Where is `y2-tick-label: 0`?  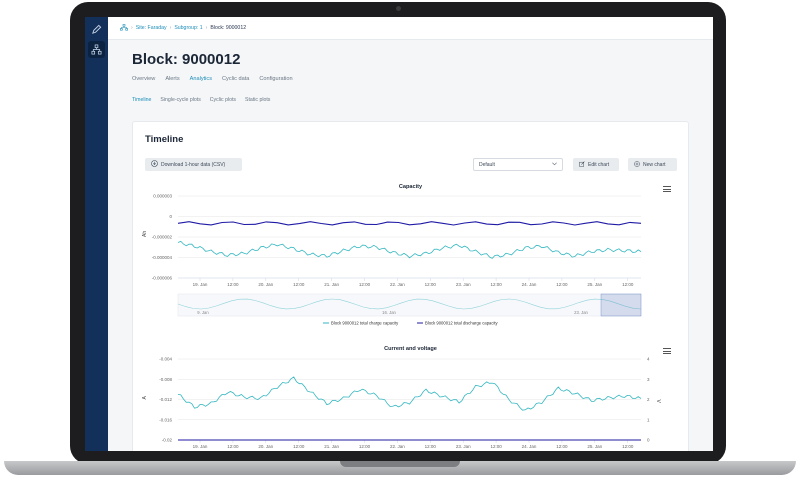
y2-tick-label: 0 is located at coordinates (648, 440).